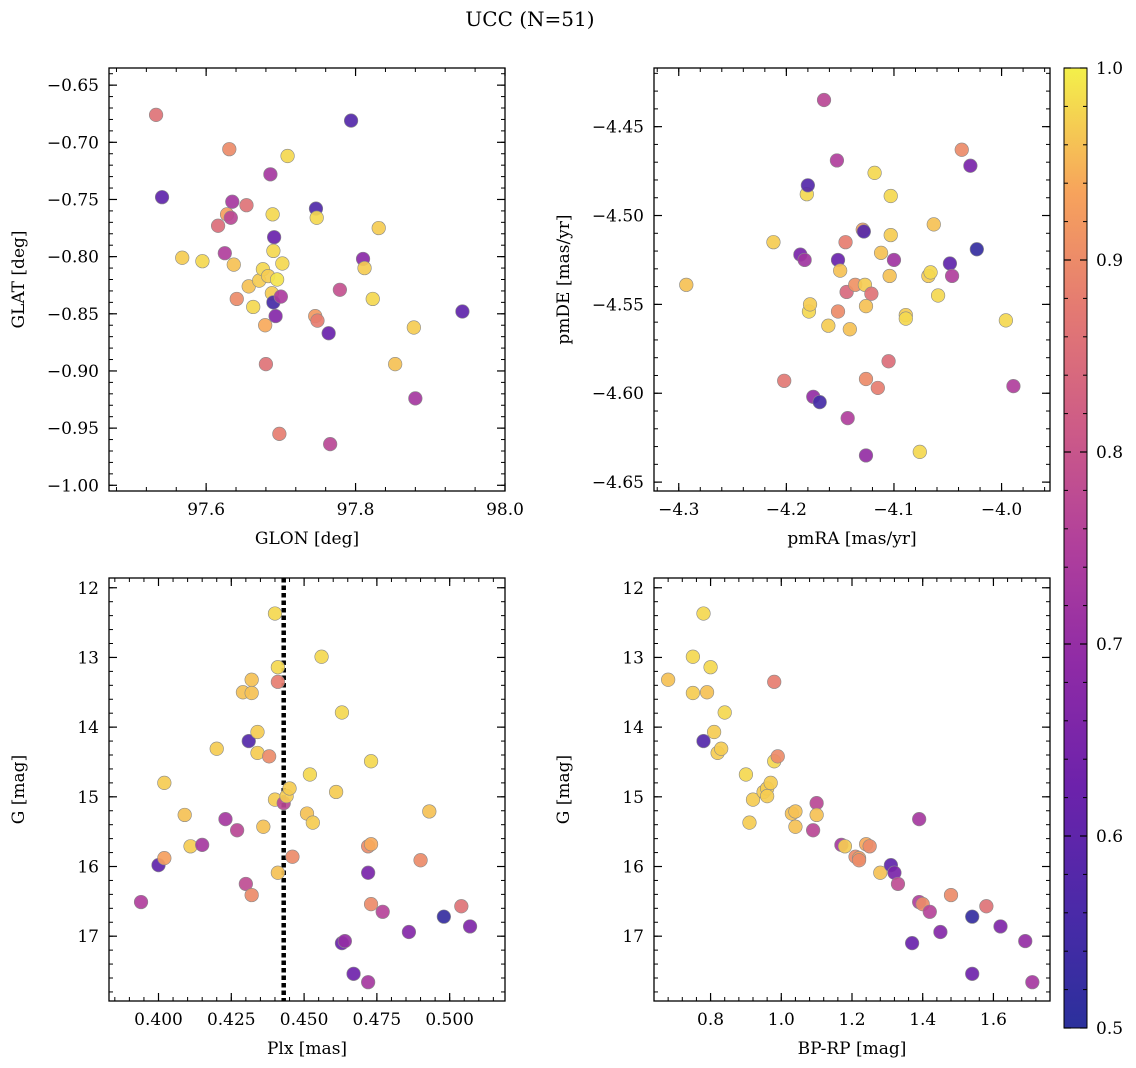  What do you see at coordinates (618, 305) in the screenshot?
I see `y-tick-label: −4.55` at bounding box center [618, 305].